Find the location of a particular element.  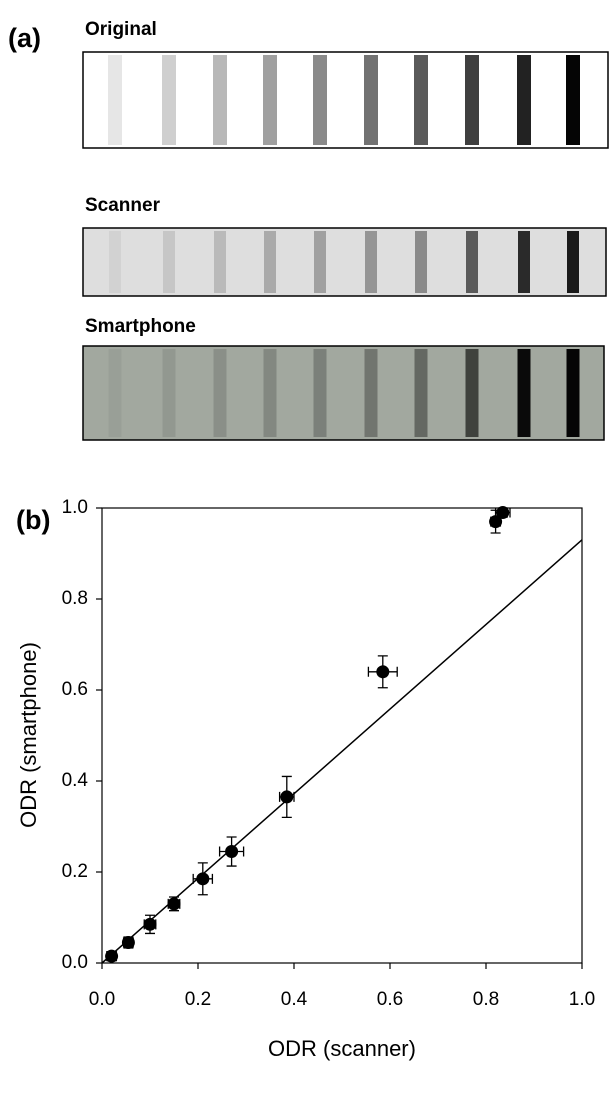

x-tick-label: 1.0 is located at coordinates (582, 999).